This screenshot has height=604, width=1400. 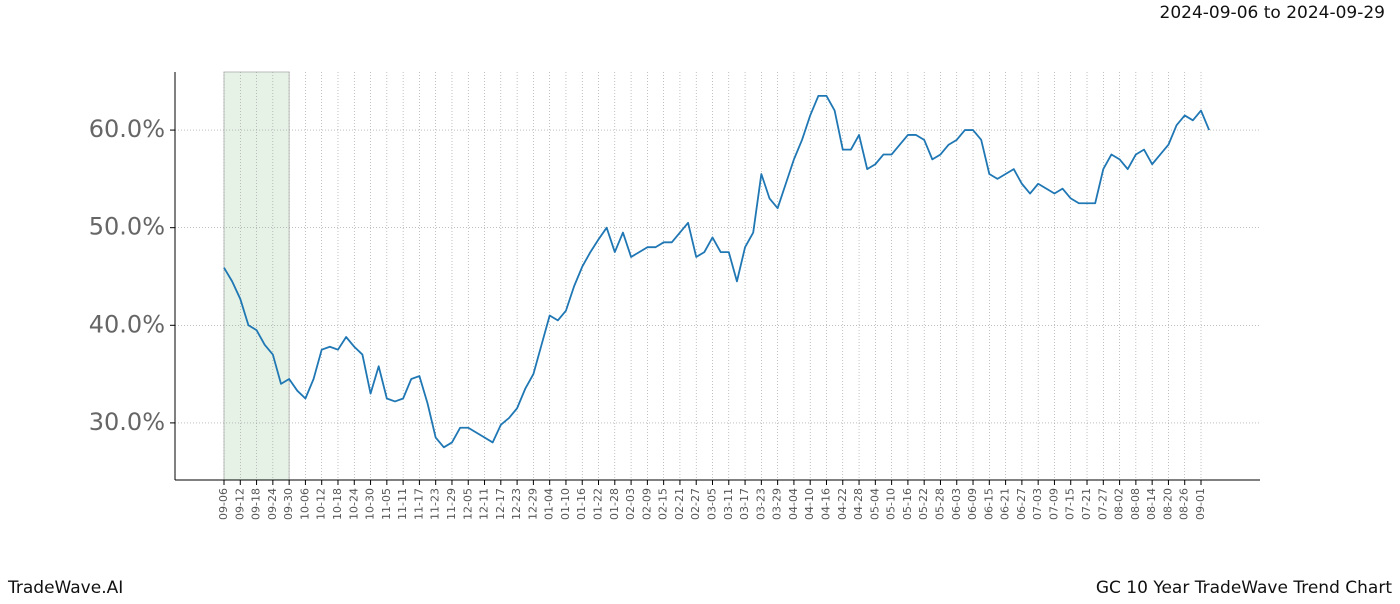 What do you see at coordinates (353, 504) in the screenshot?
I see `x-tick-label: 10-24` at bounding box center [353, 504].